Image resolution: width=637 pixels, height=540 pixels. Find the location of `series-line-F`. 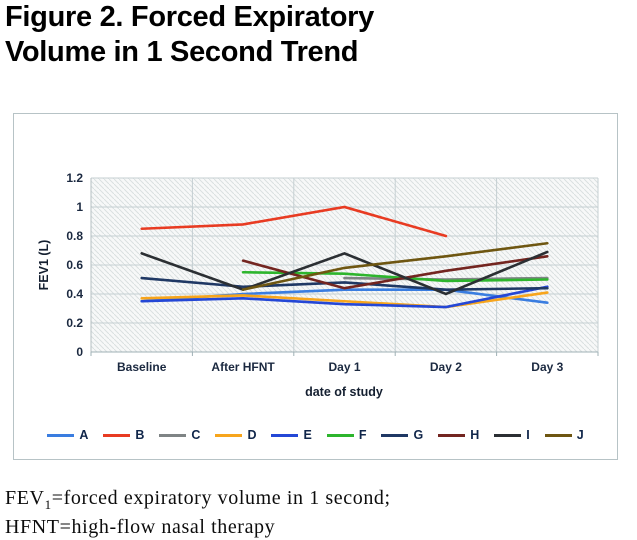

series-line-F is located at coordinates (395, 276).